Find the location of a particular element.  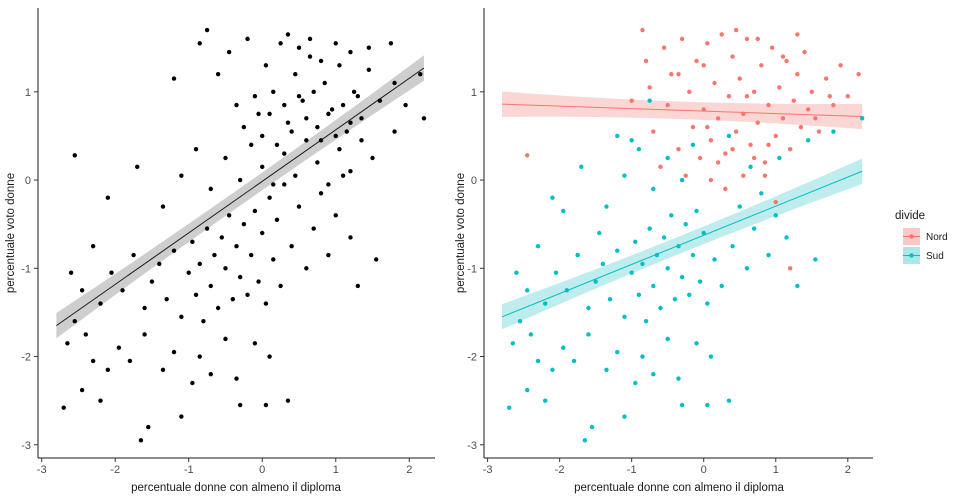

legend-key-point is located at coordinates (911, 255).